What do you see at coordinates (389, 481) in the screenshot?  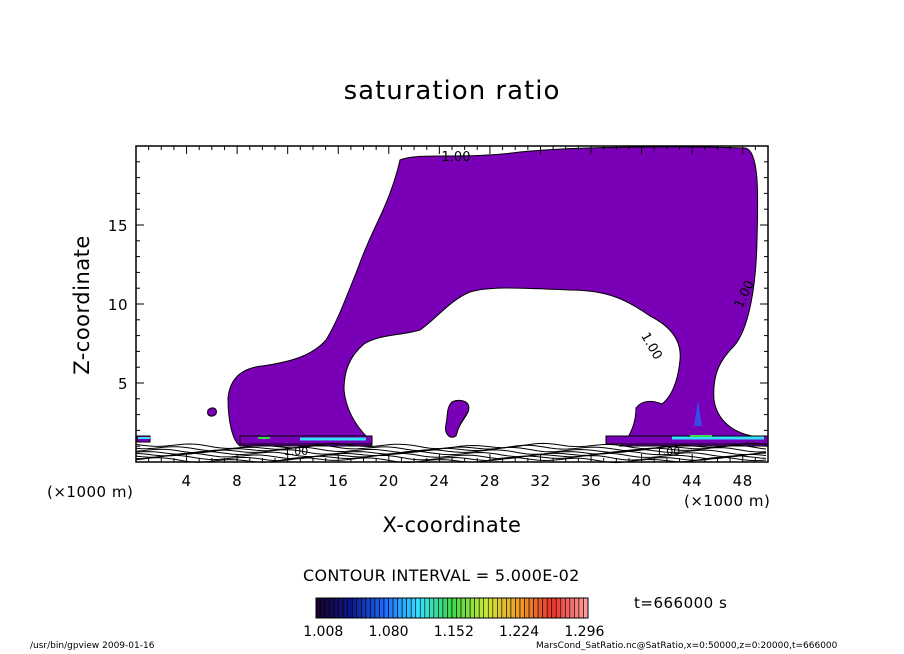 I see `x-tick-label: 20` at bounding box center [389, 481].